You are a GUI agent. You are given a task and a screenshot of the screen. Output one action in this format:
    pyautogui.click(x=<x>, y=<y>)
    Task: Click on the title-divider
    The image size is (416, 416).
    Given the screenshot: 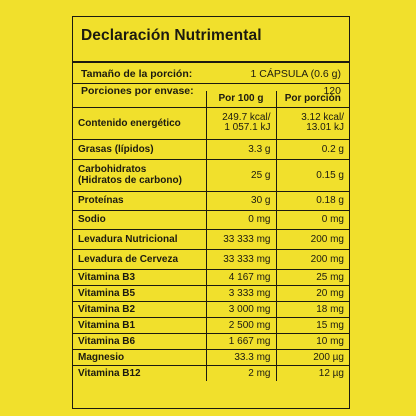 What is the action you would take?
    pyautogui.click(x=211, y=62)
    